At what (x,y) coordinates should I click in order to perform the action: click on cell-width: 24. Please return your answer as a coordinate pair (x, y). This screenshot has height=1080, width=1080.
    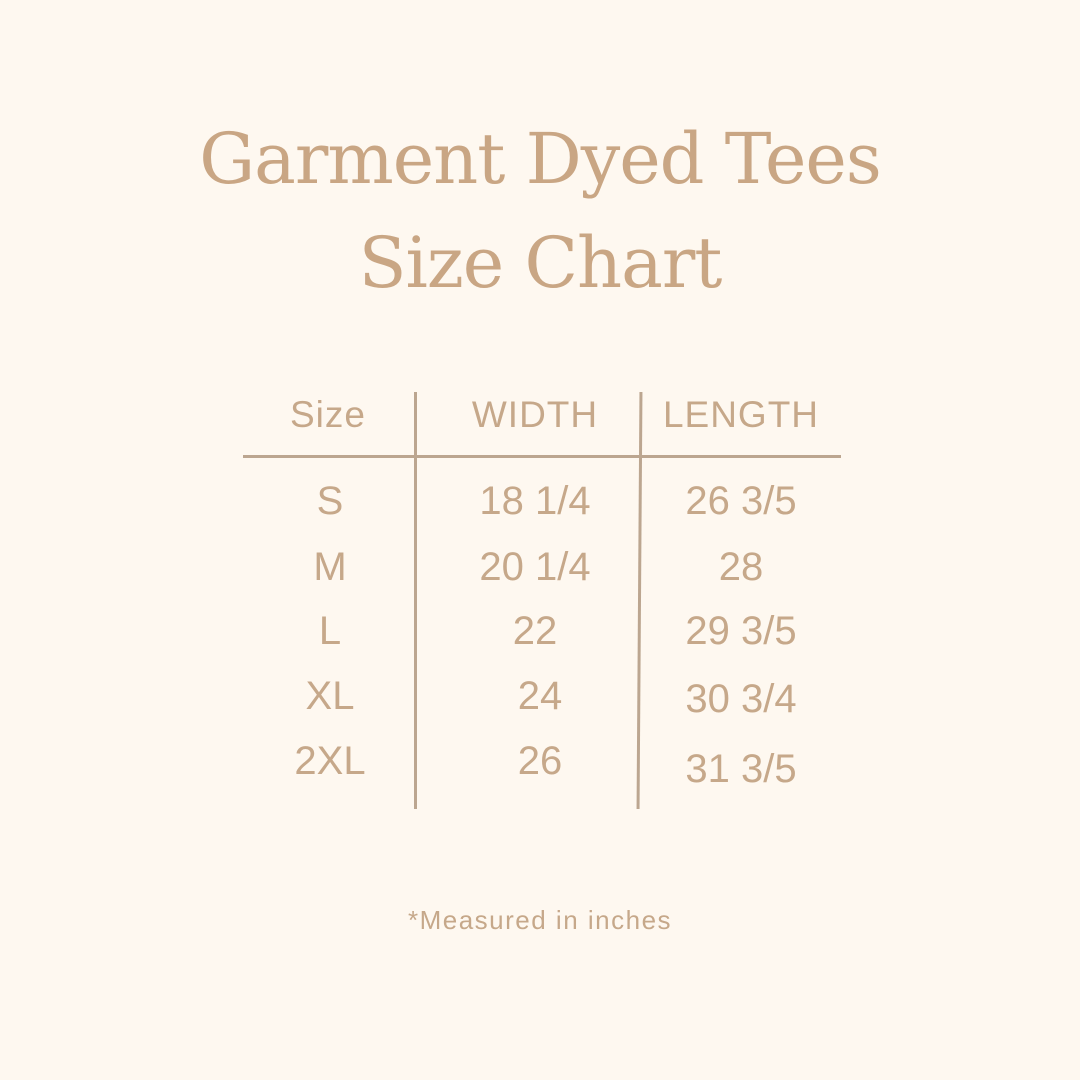
    Looking at the image, I should click on (540, 696).